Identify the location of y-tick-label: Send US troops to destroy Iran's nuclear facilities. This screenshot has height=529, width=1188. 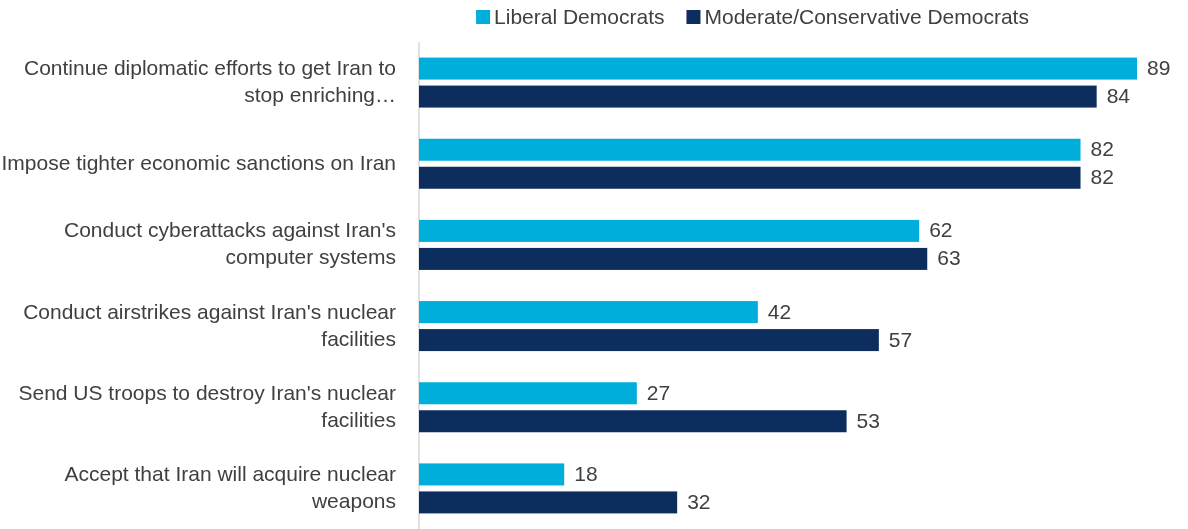
(207, 405).